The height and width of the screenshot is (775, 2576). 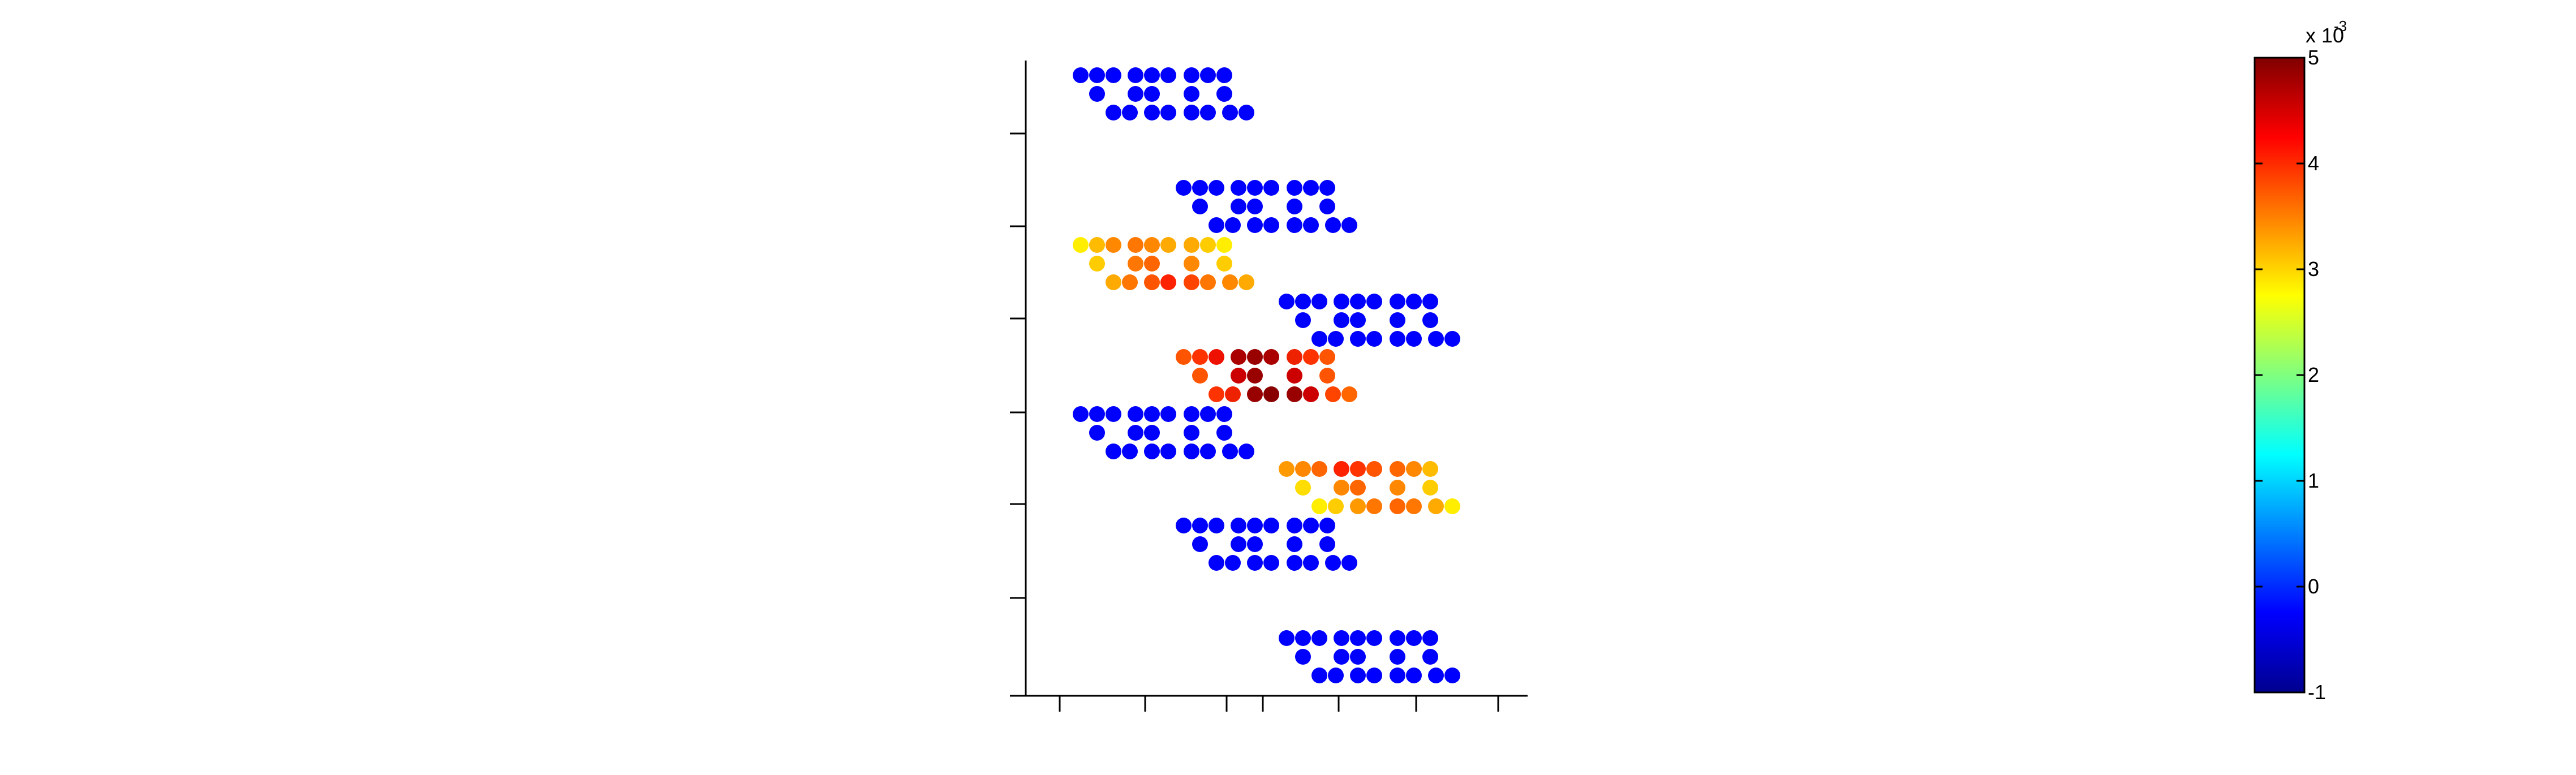 I want to click on y-ticks, so click(x=1018, y=365).